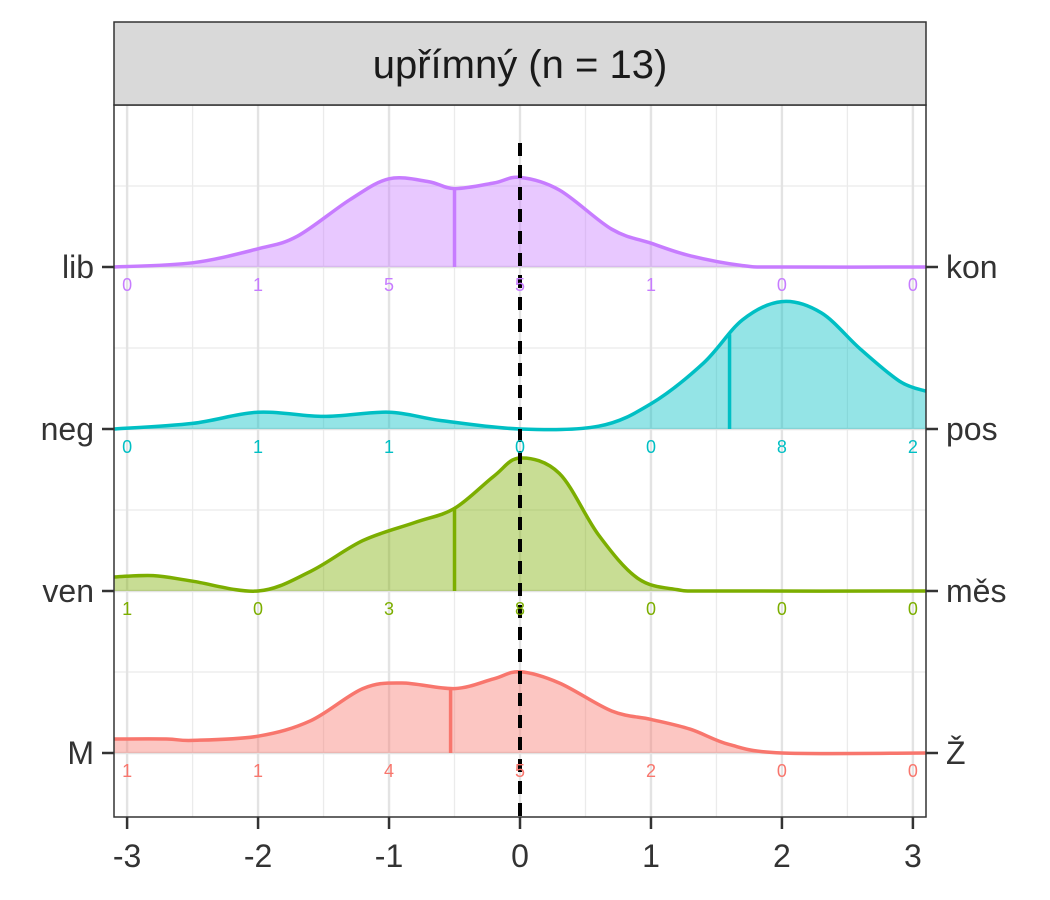 Image resolution: width=1050 pixels, height=900 pixels. Describe the element at coordinates (913, 856) in the screenshot. I see `x-tick-label: 3` at that location.